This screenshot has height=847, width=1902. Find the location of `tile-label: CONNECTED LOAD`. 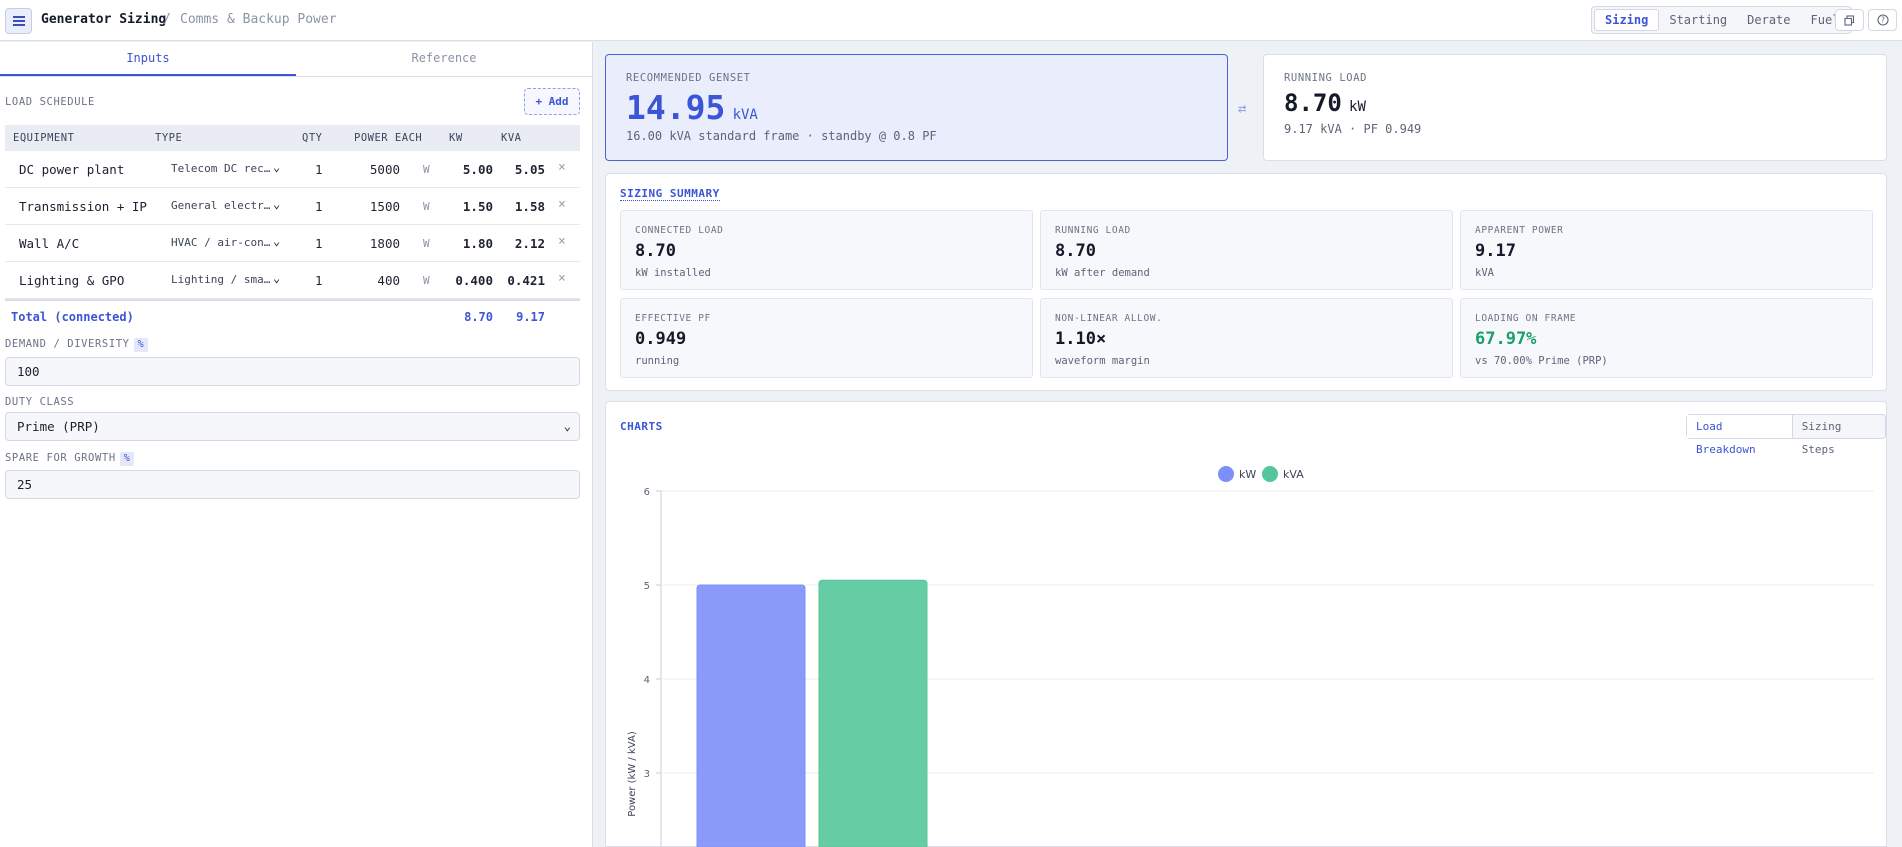

tile-label: CONNECTED LOAD is located at coordinates (679, 230).